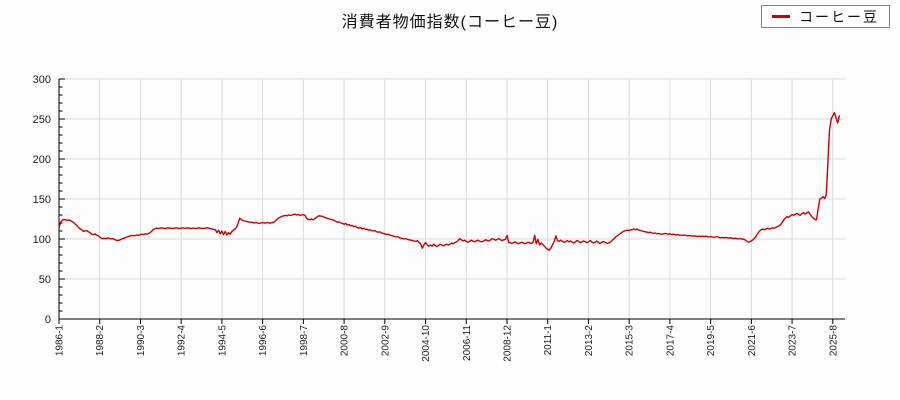  What do you see at coordinates (45, 280) in the screenshot?
I see `y-tick-label: 50` at bounding box center [45, 280].